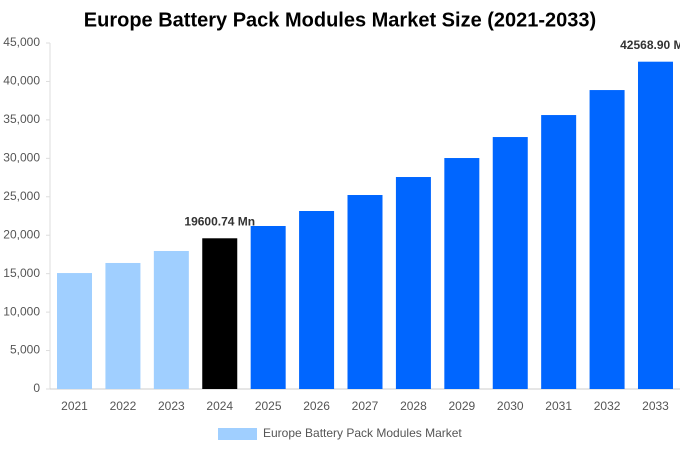  What do you see at coordinates (362, 433) in the screenshot?
I see `legend-label: Europe Battery Pack Modules Market` at bounding box center [362, 433].